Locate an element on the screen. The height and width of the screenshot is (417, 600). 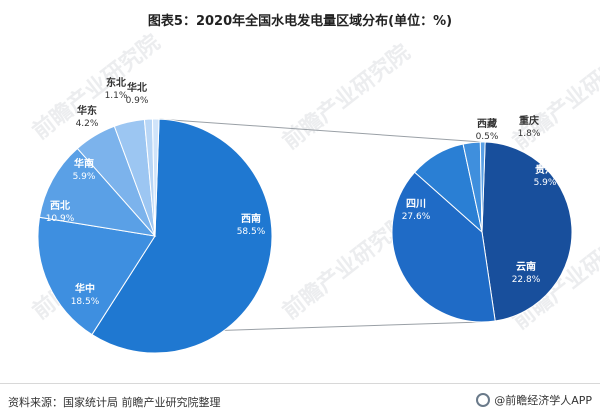
source-note: 资料来源：国家统计局 前瞻产业研究院整理 is located at coordinates (114, 402).